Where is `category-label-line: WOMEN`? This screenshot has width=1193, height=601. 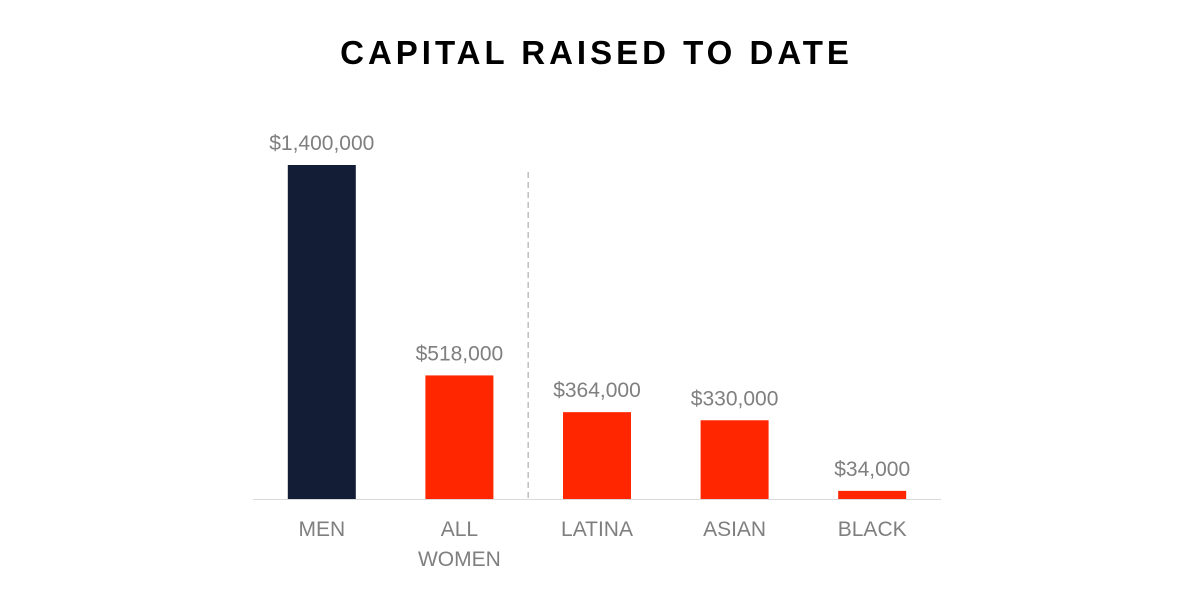 category-label-line: WOMEN is located at coordinates (459, 559).